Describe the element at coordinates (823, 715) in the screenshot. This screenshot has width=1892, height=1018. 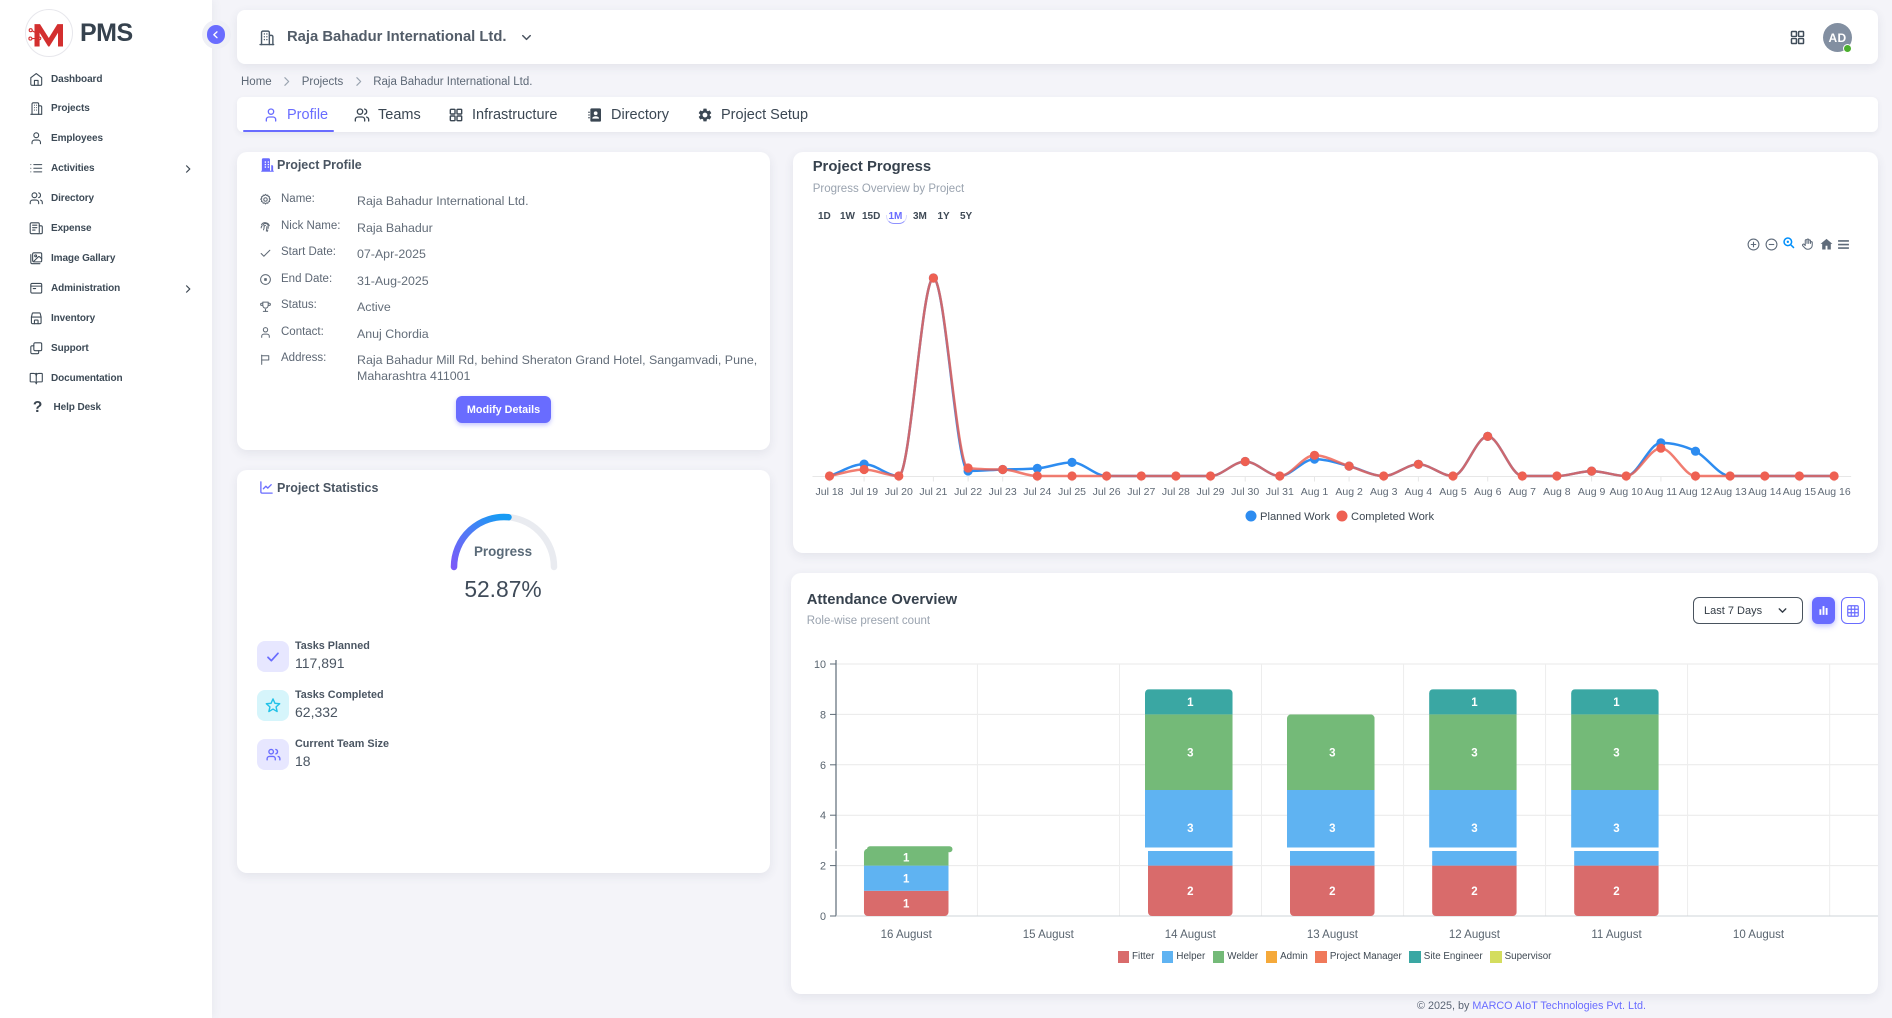
I see `svg-text: 8` at that location.